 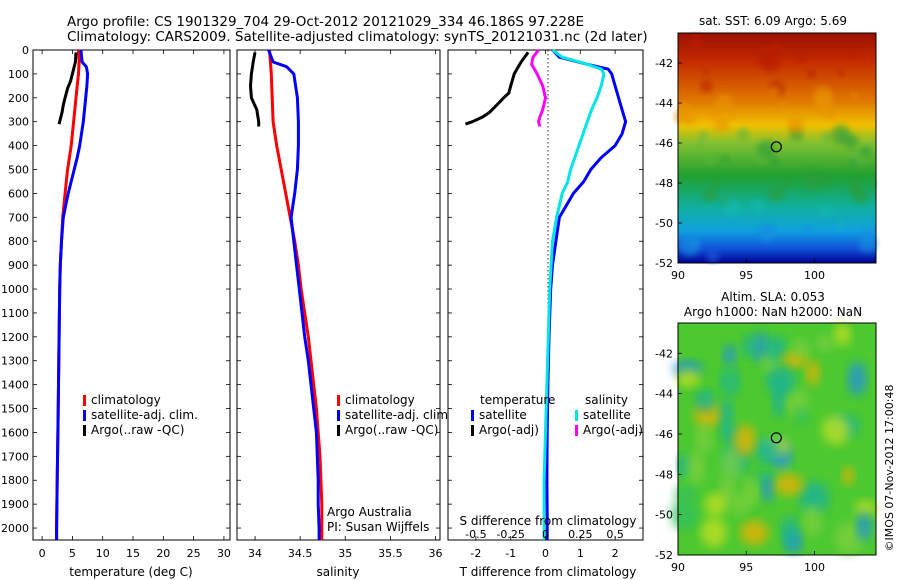 What do you see at coordinates (615, 553) in the screenshot?
I see `x-tick-label: 2` at bounding box center [615, 553].